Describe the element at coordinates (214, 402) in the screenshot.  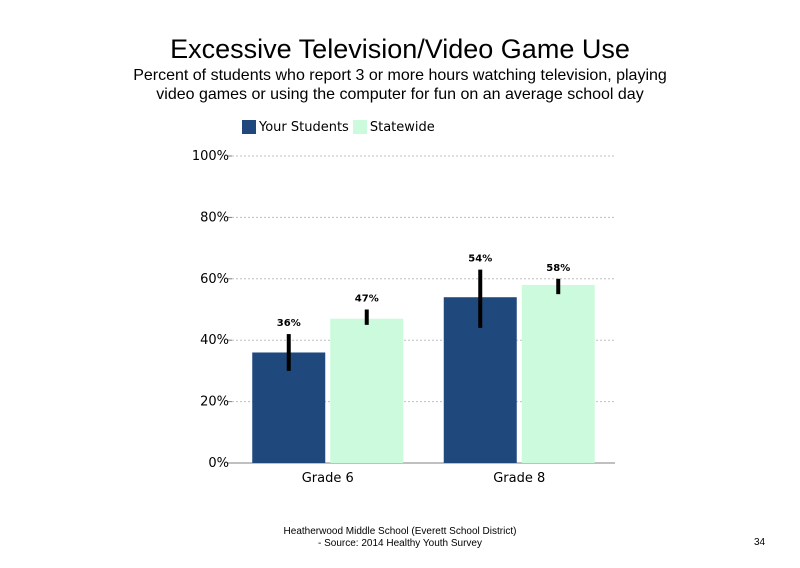
I see `y-tick-label: 20%` at that location.